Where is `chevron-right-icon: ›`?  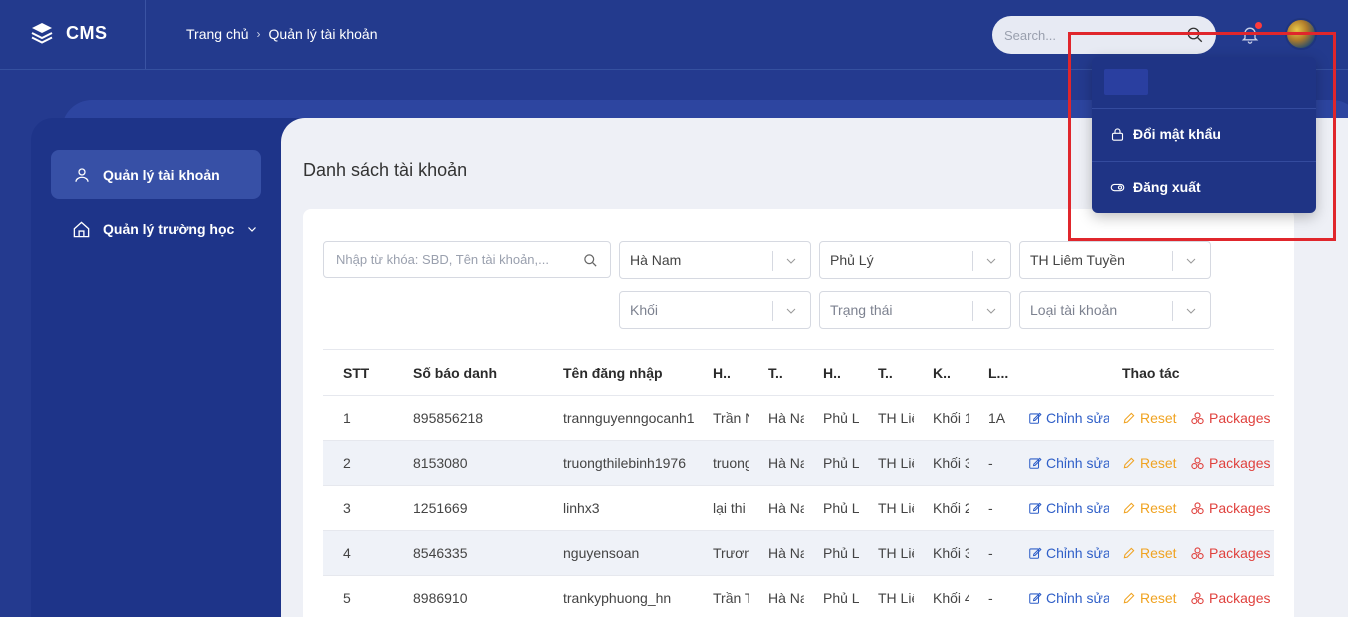 chevron-right-icon: › is located at coordinates (258, 34).